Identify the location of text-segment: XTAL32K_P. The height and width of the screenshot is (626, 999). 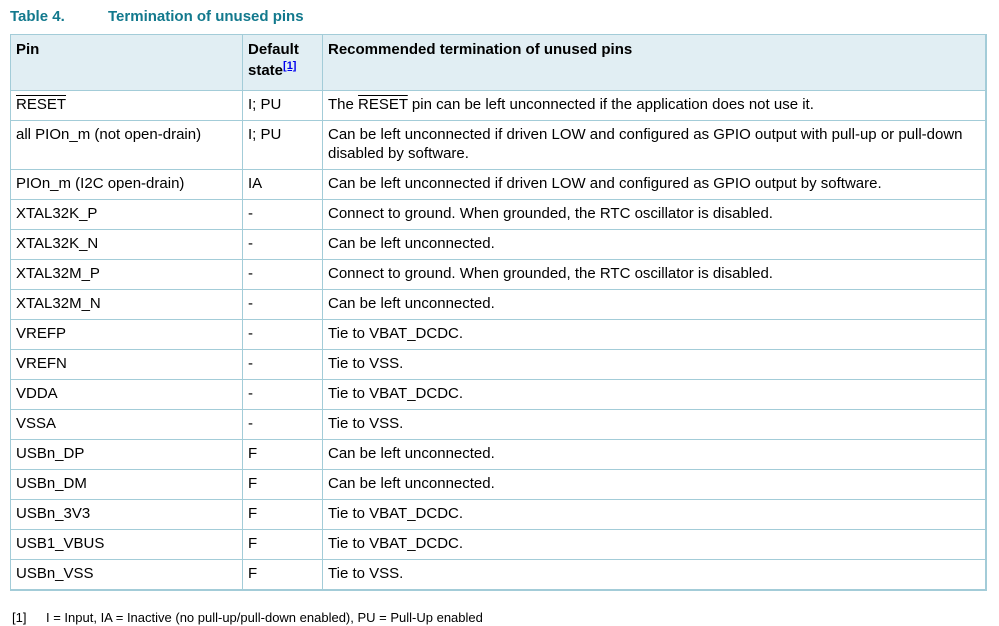
(57, 213).